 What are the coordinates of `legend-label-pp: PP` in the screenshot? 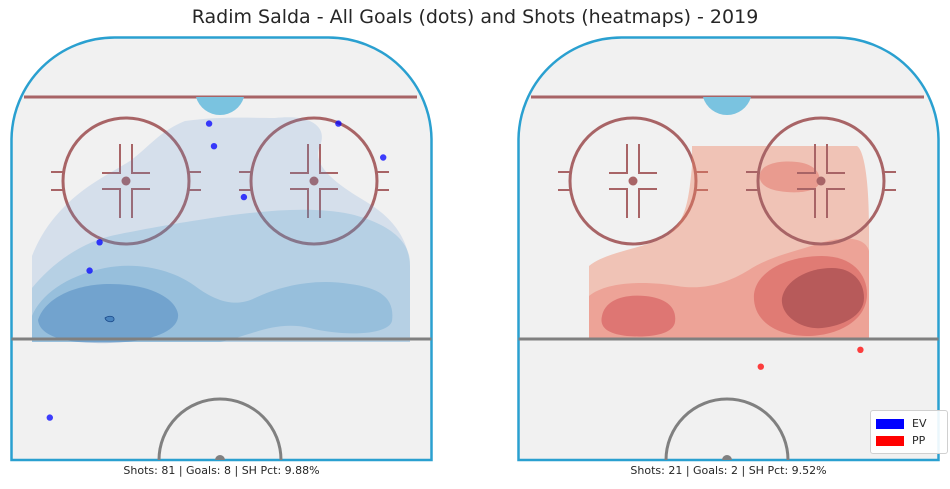 It's located at (919, 440).